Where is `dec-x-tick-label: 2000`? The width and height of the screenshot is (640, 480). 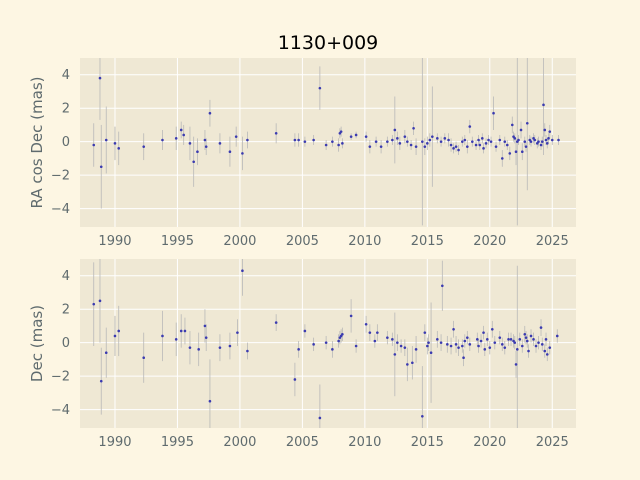
dec-x-tick-label: 2000 is located at coordinates (239, 442).